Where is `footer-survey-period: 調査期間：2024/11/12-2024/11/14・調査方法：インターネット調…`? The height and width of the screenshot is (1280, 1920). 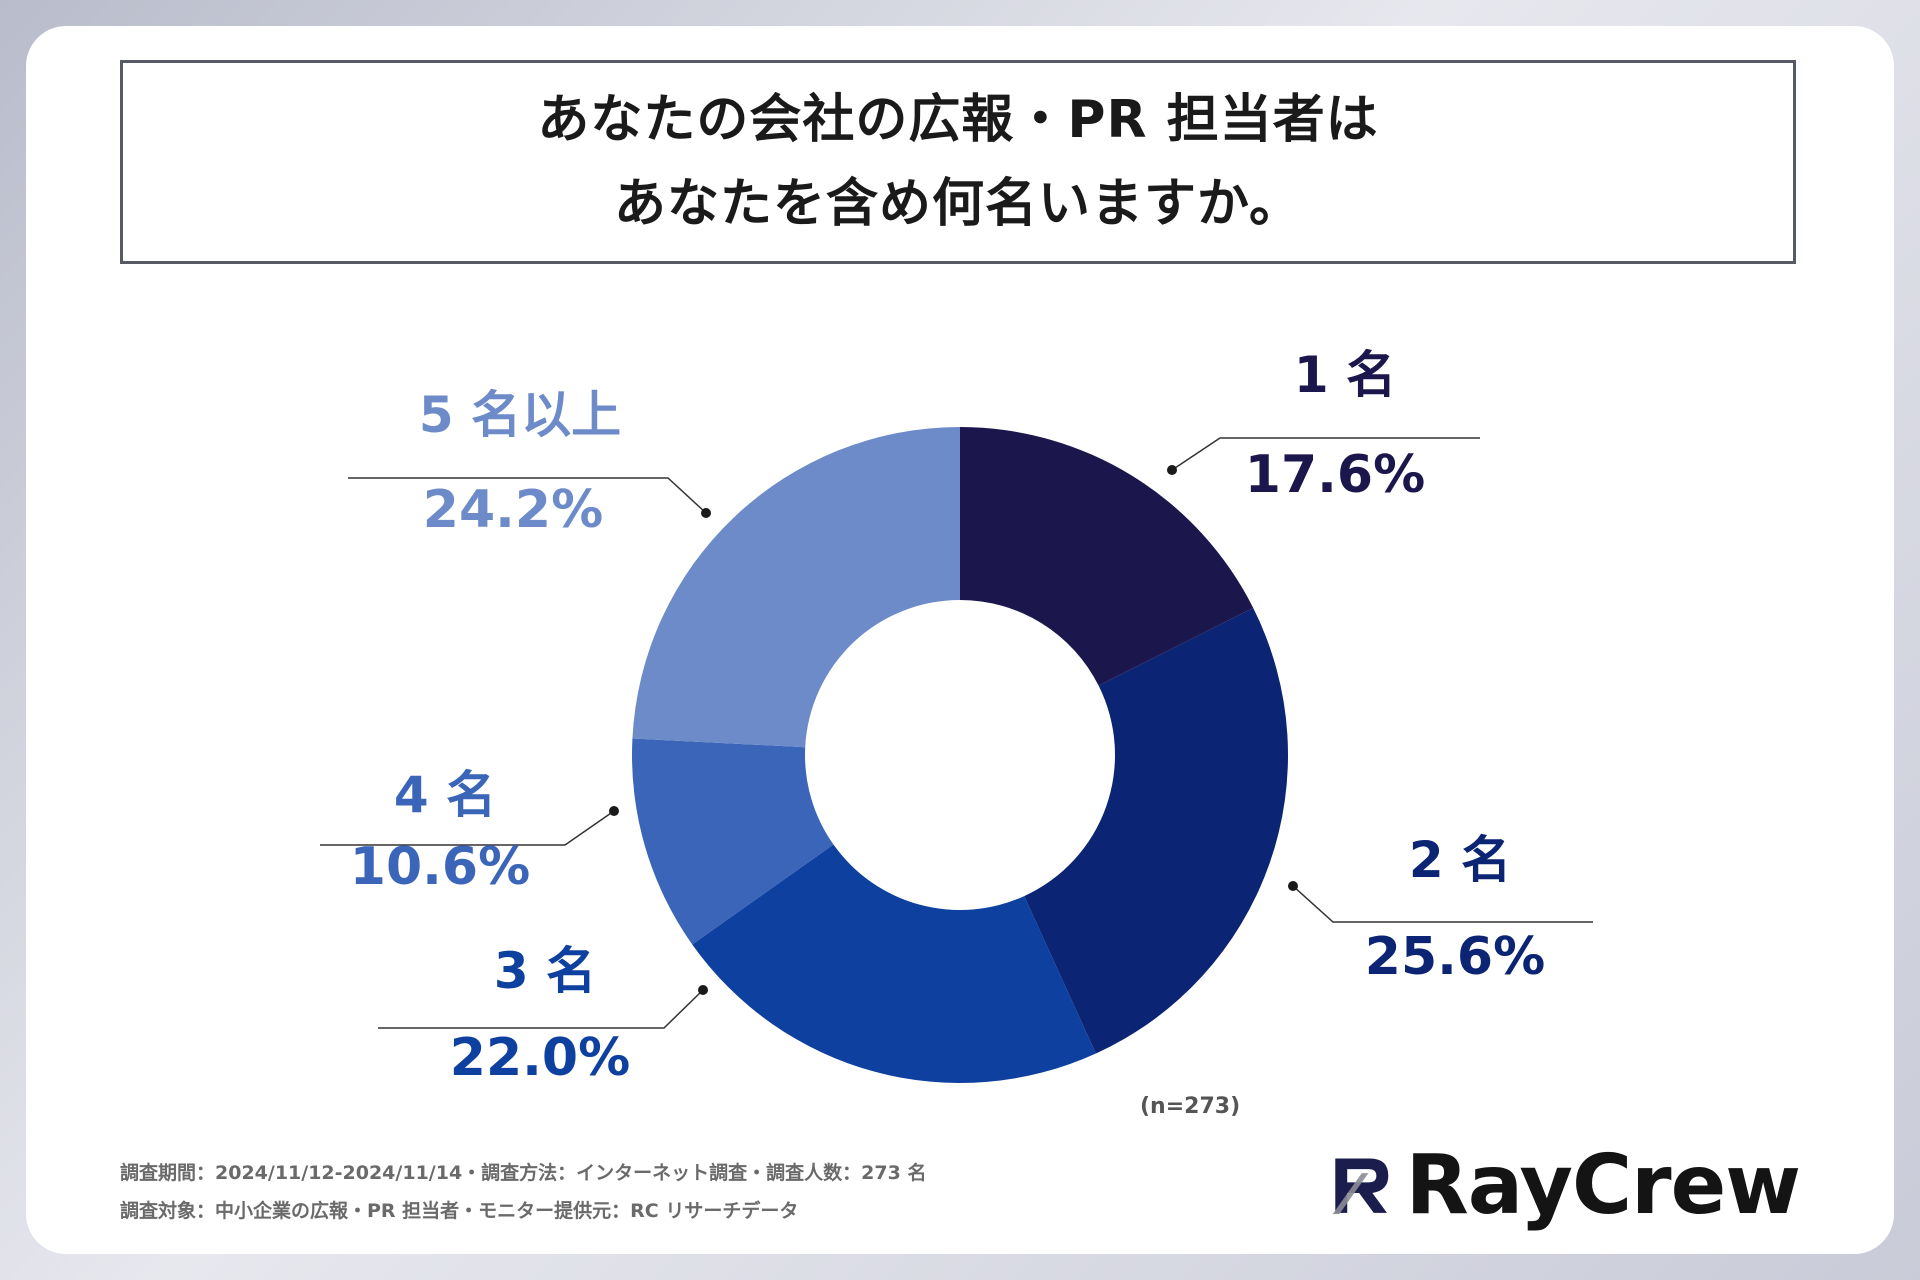 footer-survey-period: 調査期間：2024/11/12-2024/11/14・調査方法：インターネット調… is located at coordinates (523, 1173).